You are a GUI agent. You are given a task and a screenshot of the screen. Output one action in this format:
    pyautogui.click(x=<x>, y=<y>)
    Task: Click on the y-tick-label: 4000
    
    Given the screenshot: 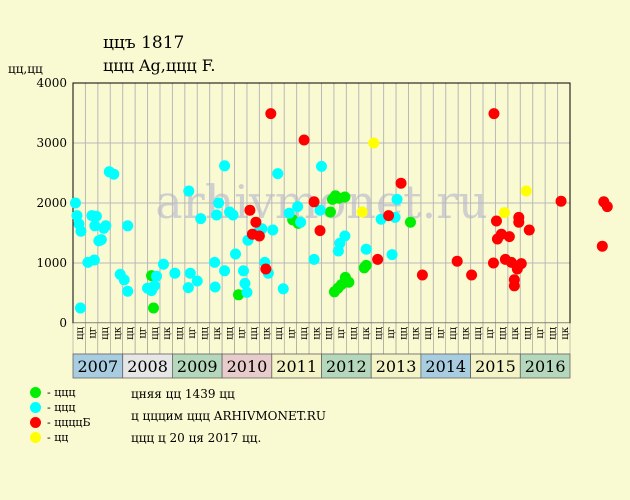 What is the action you would take?
    pyautogui.click(x=51, y=83)
    